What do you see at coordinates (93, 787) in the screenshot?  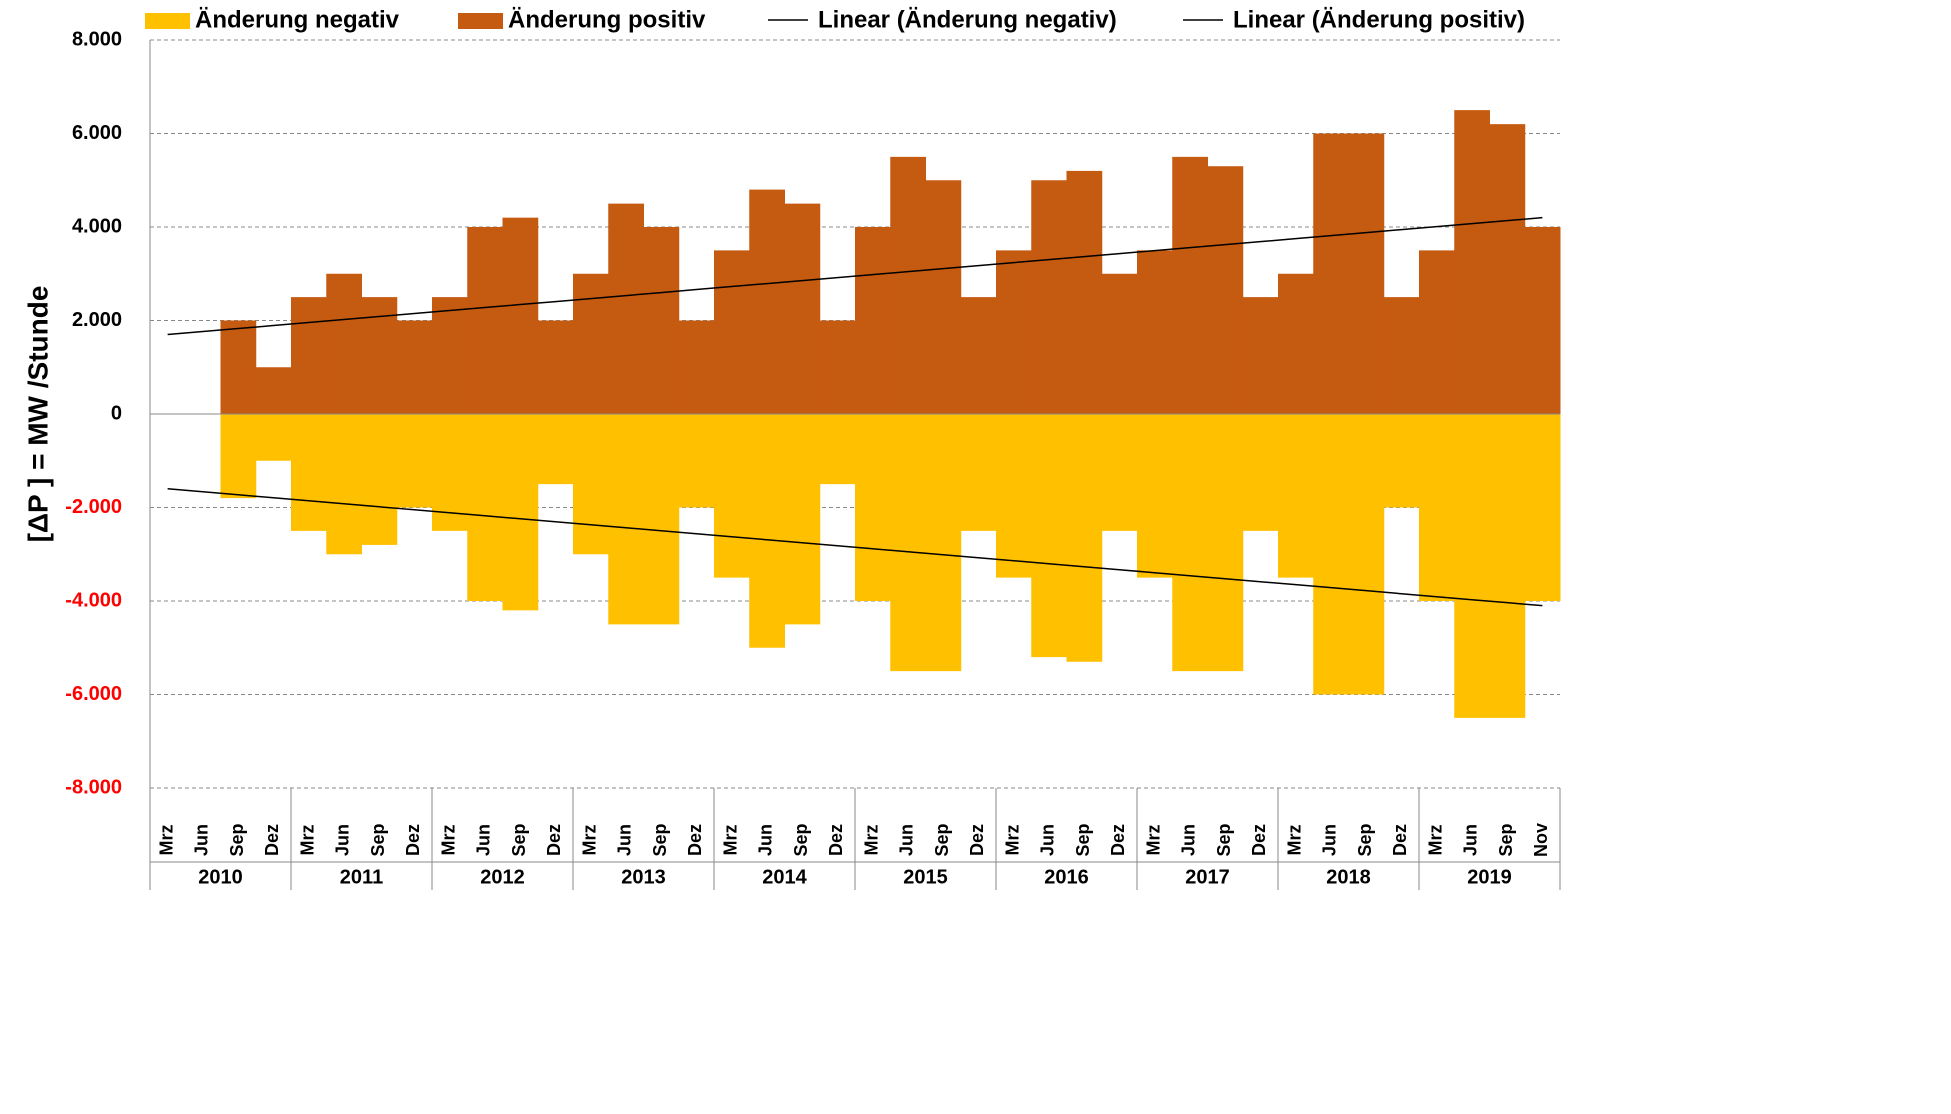 I see `y-tick-label: -8.000` at bounding box center [93, 787].